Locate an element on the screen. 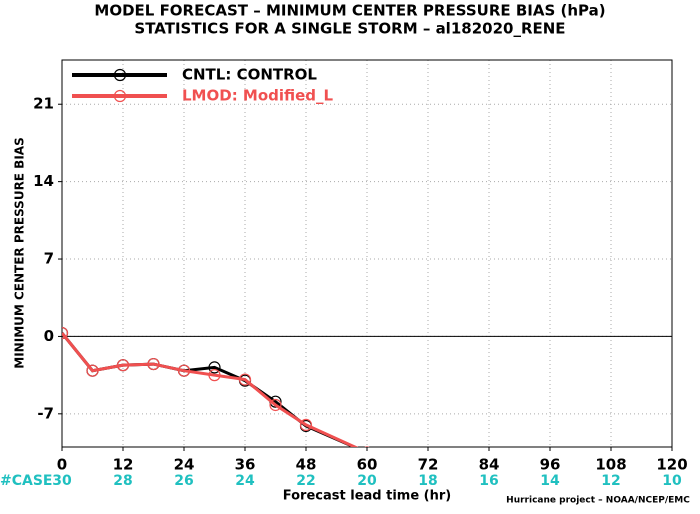  series-line is located at coordinates (210, 389).